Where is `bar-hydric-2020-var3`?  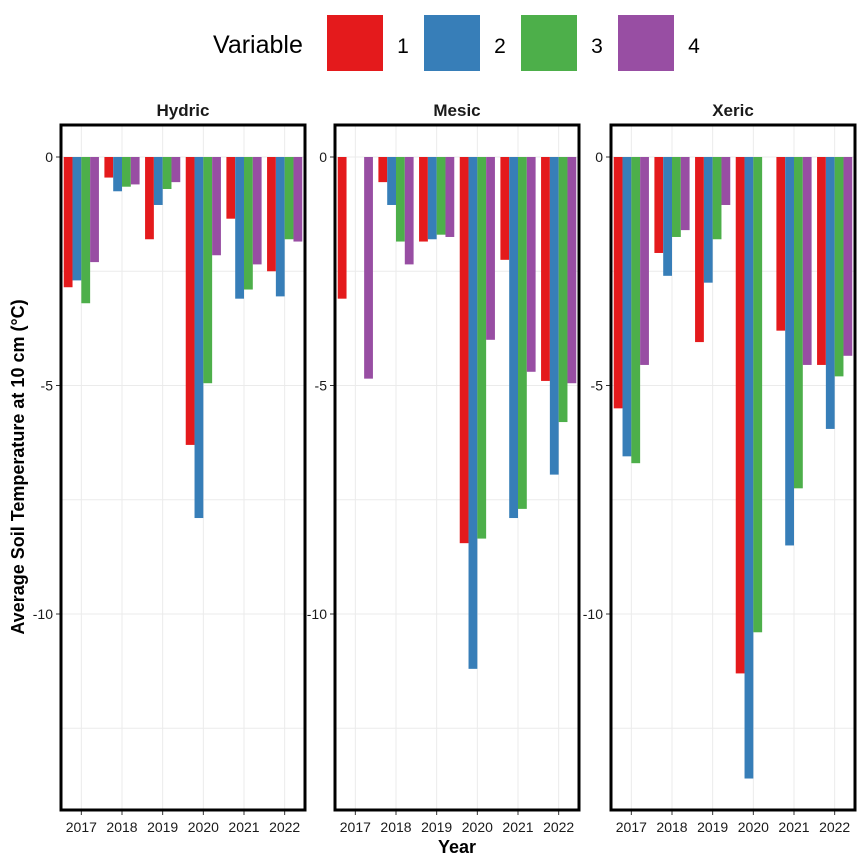 bar-hydric-2020-var3 is located at coordinates (208, 270).